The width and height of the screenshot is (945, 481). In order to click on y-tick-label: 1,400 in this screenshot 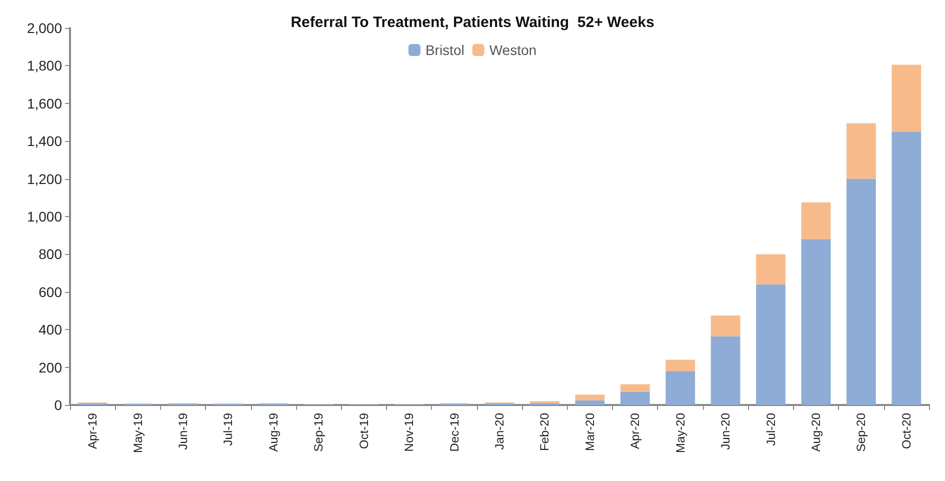, I will do `click(44, 141)`.